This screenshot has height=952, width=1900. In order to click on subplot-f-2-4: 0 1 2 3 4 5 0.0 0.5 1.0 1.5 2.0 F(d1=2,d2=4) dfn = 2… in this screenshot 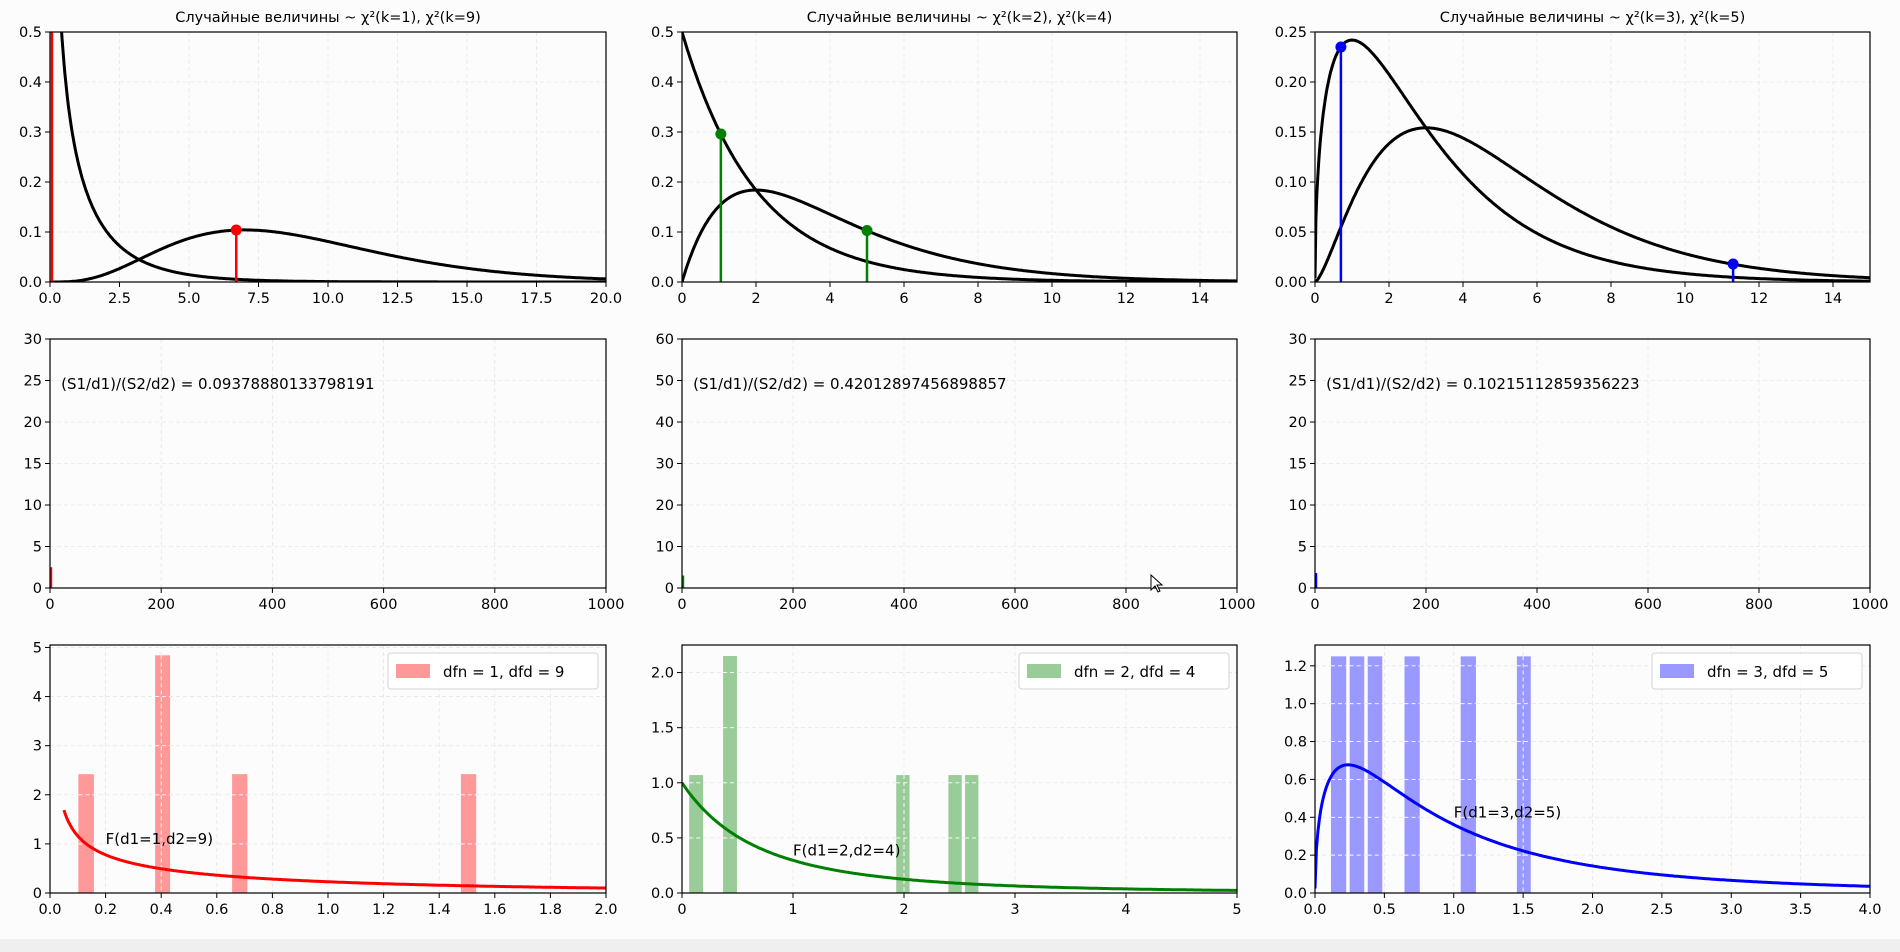, I will do `click(946, 781)`.